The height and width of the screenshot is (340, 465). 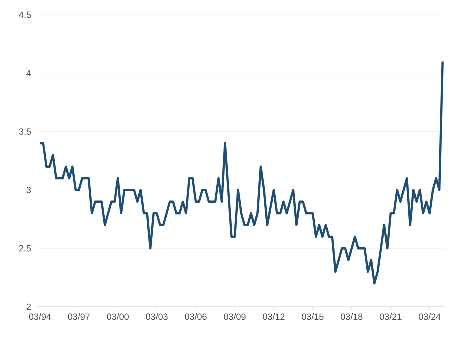 I want to click on x-tick-label: 03/18, so click(x=352, y=317).